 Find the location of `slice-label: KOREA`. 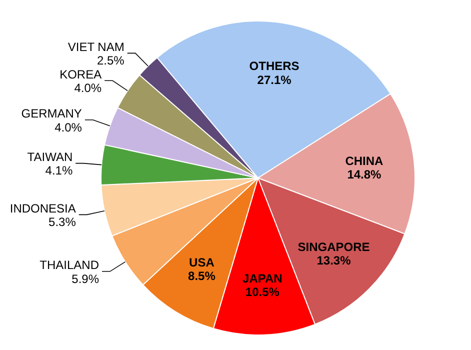

slice-label: KOREA is located at coordinates (81, 74).